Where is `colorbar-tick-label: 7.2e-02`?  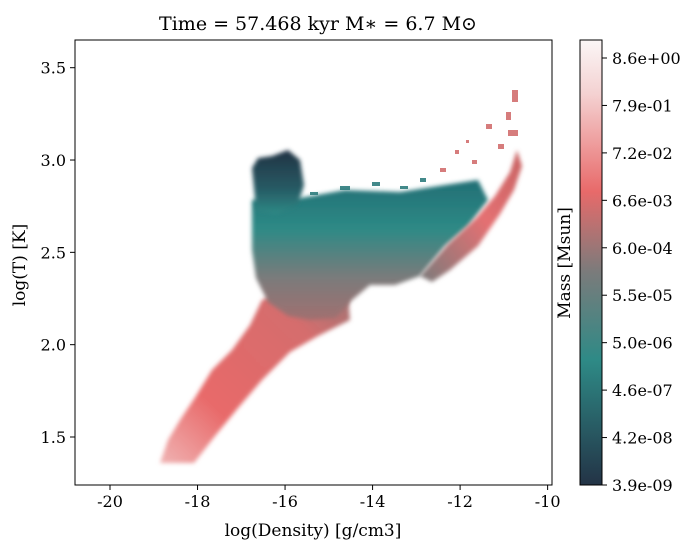 colorbar-tick-label: 7.2e-02 is located at coordinates (642, 153).